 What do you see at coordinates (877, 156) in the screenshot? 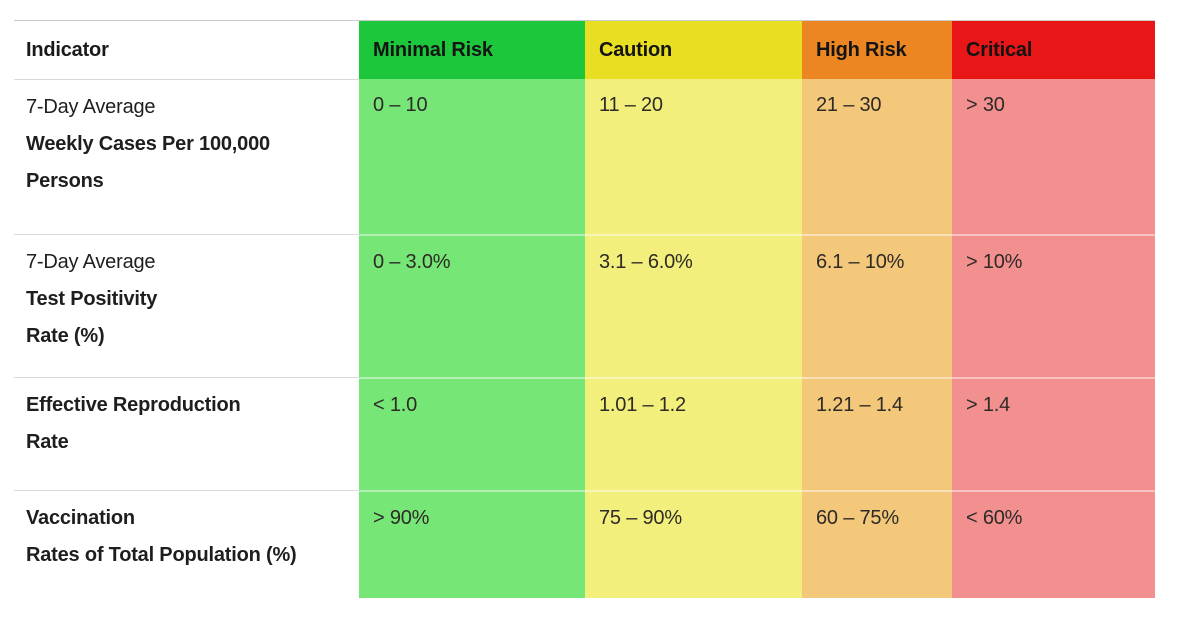
I see `value-cell-high: 21 – 30` at bounding box center [877, 156].